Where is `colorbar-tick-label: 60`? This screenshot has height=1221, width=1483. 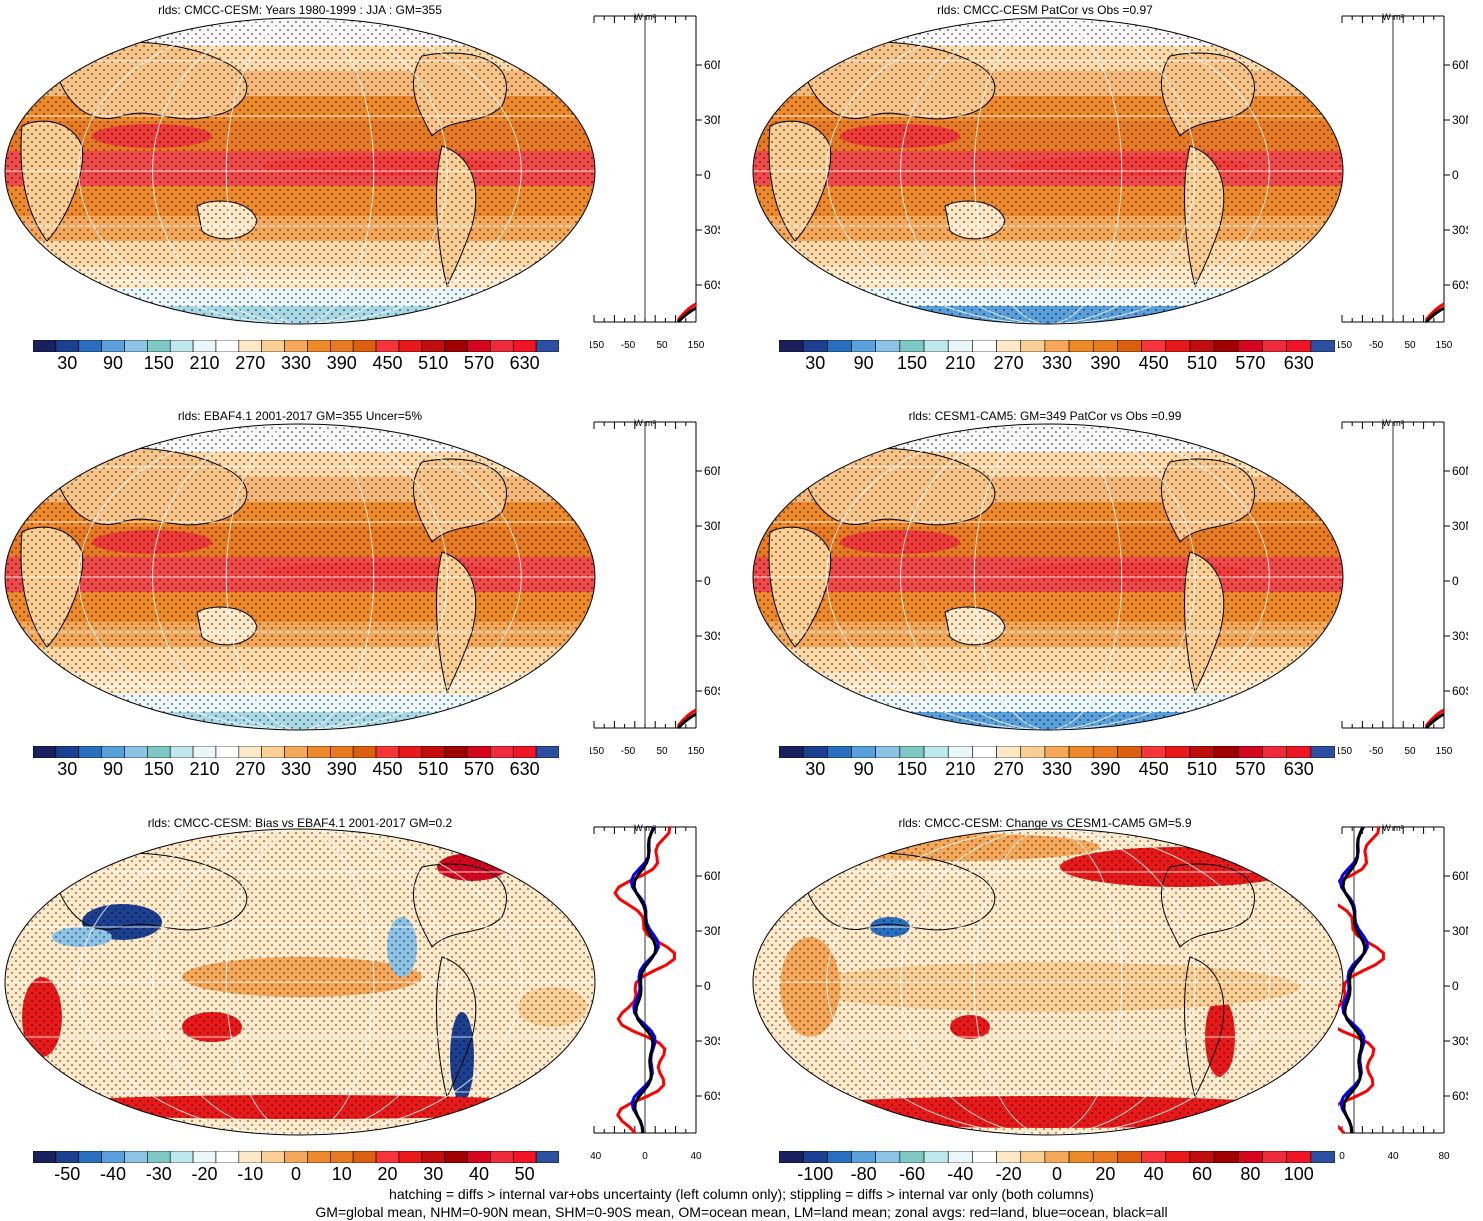 colorbar-tick-label: 60 is located at coordinates (1202, 1174).